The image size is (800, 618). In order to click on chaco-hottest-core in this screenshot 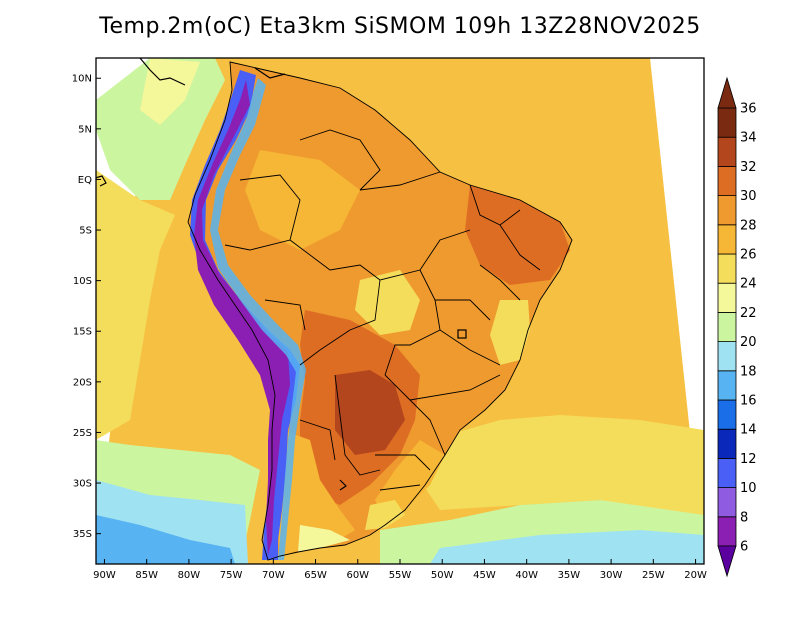, I will do `click(370, 412)`.